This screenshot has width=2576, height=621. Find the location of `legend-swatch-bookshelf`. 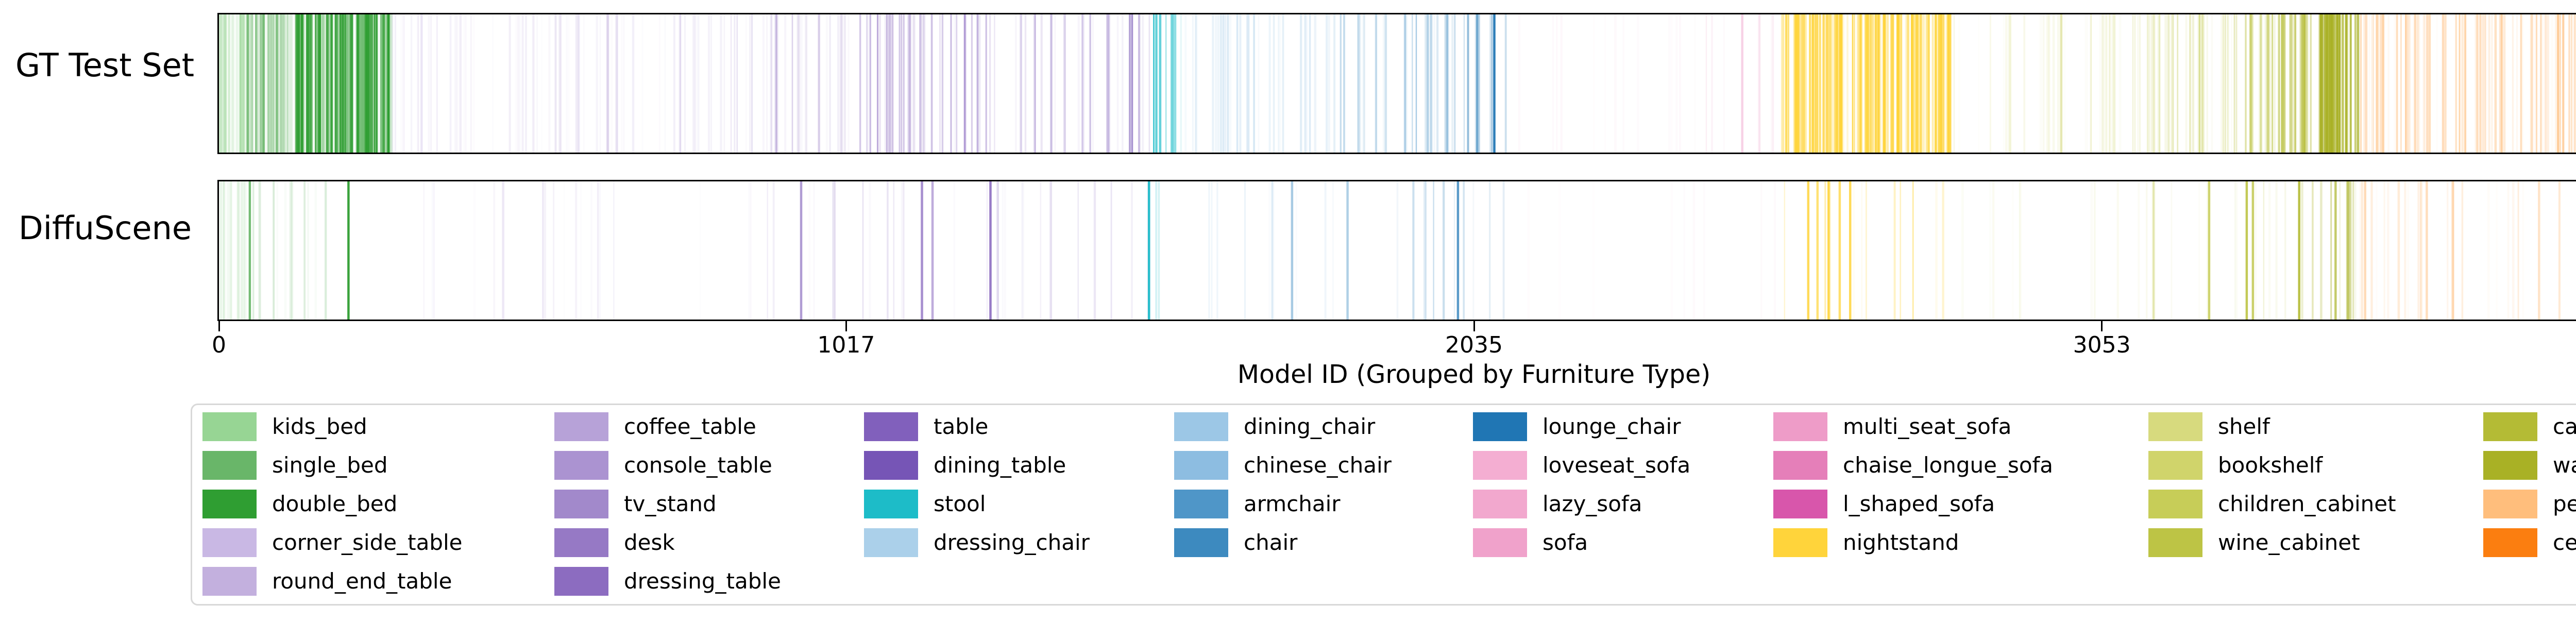

legend-swatch-bookshelf is located at coordinates (2175, 465).